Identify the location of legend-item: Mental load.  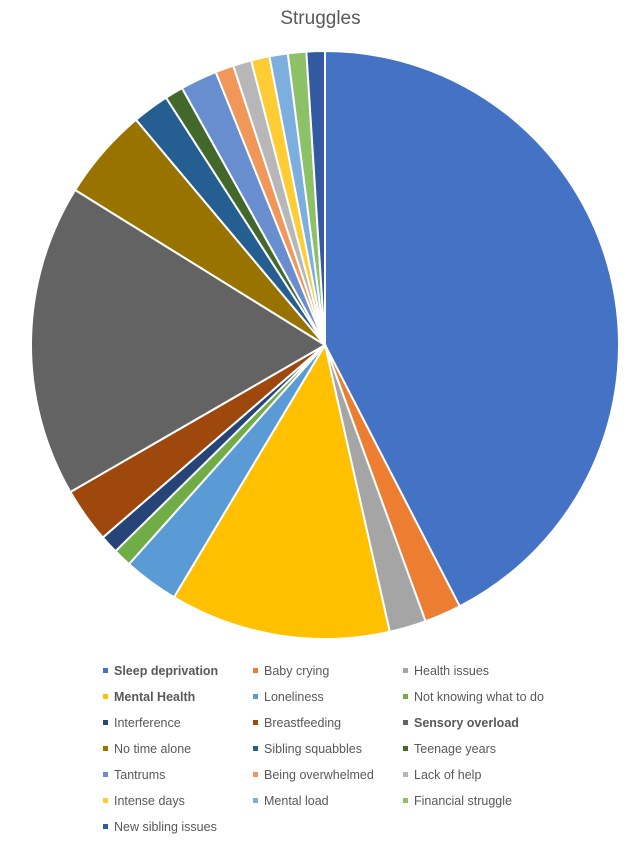
(328, 800).